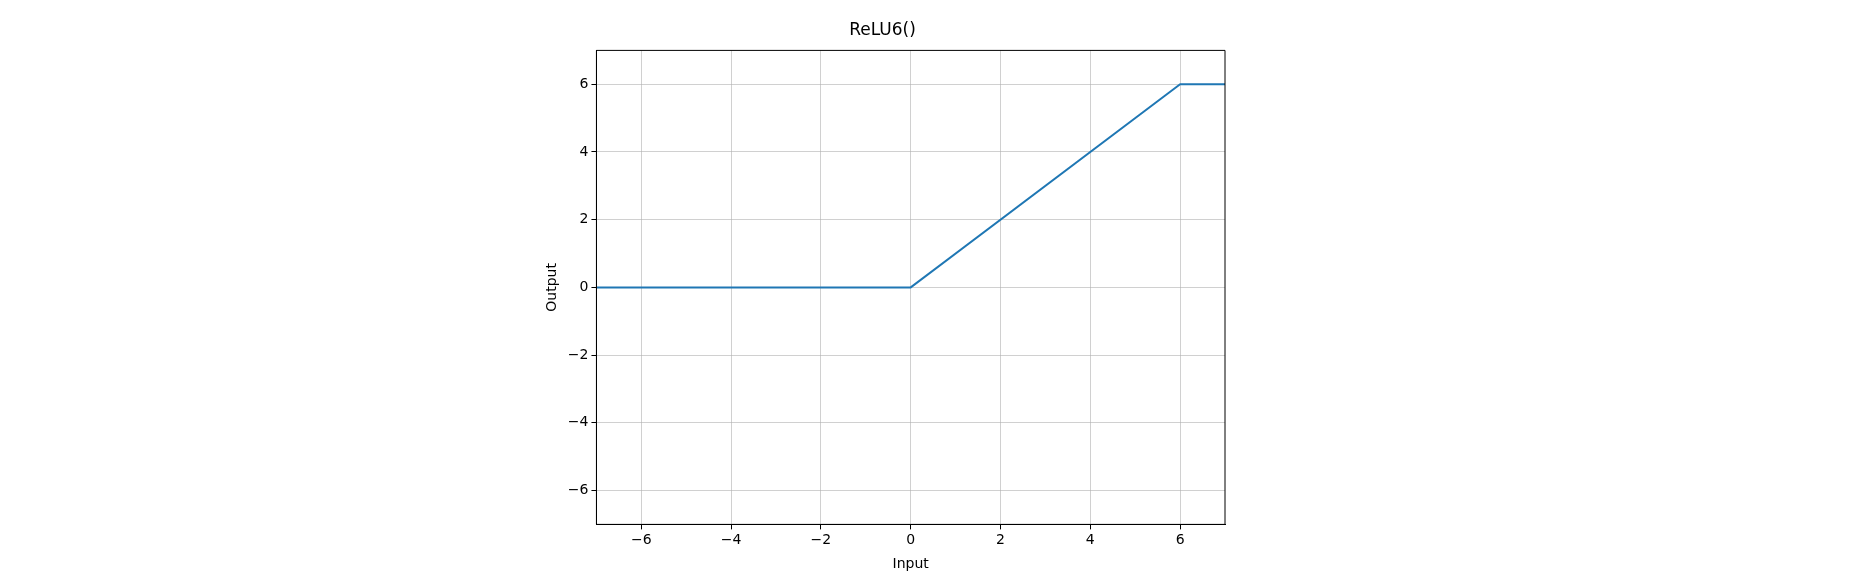 This screenshot has width=1871, height=587. Describe the element at coordinates (911, 563) in the screenshot. I see `x-axis-title: Input` at that location.